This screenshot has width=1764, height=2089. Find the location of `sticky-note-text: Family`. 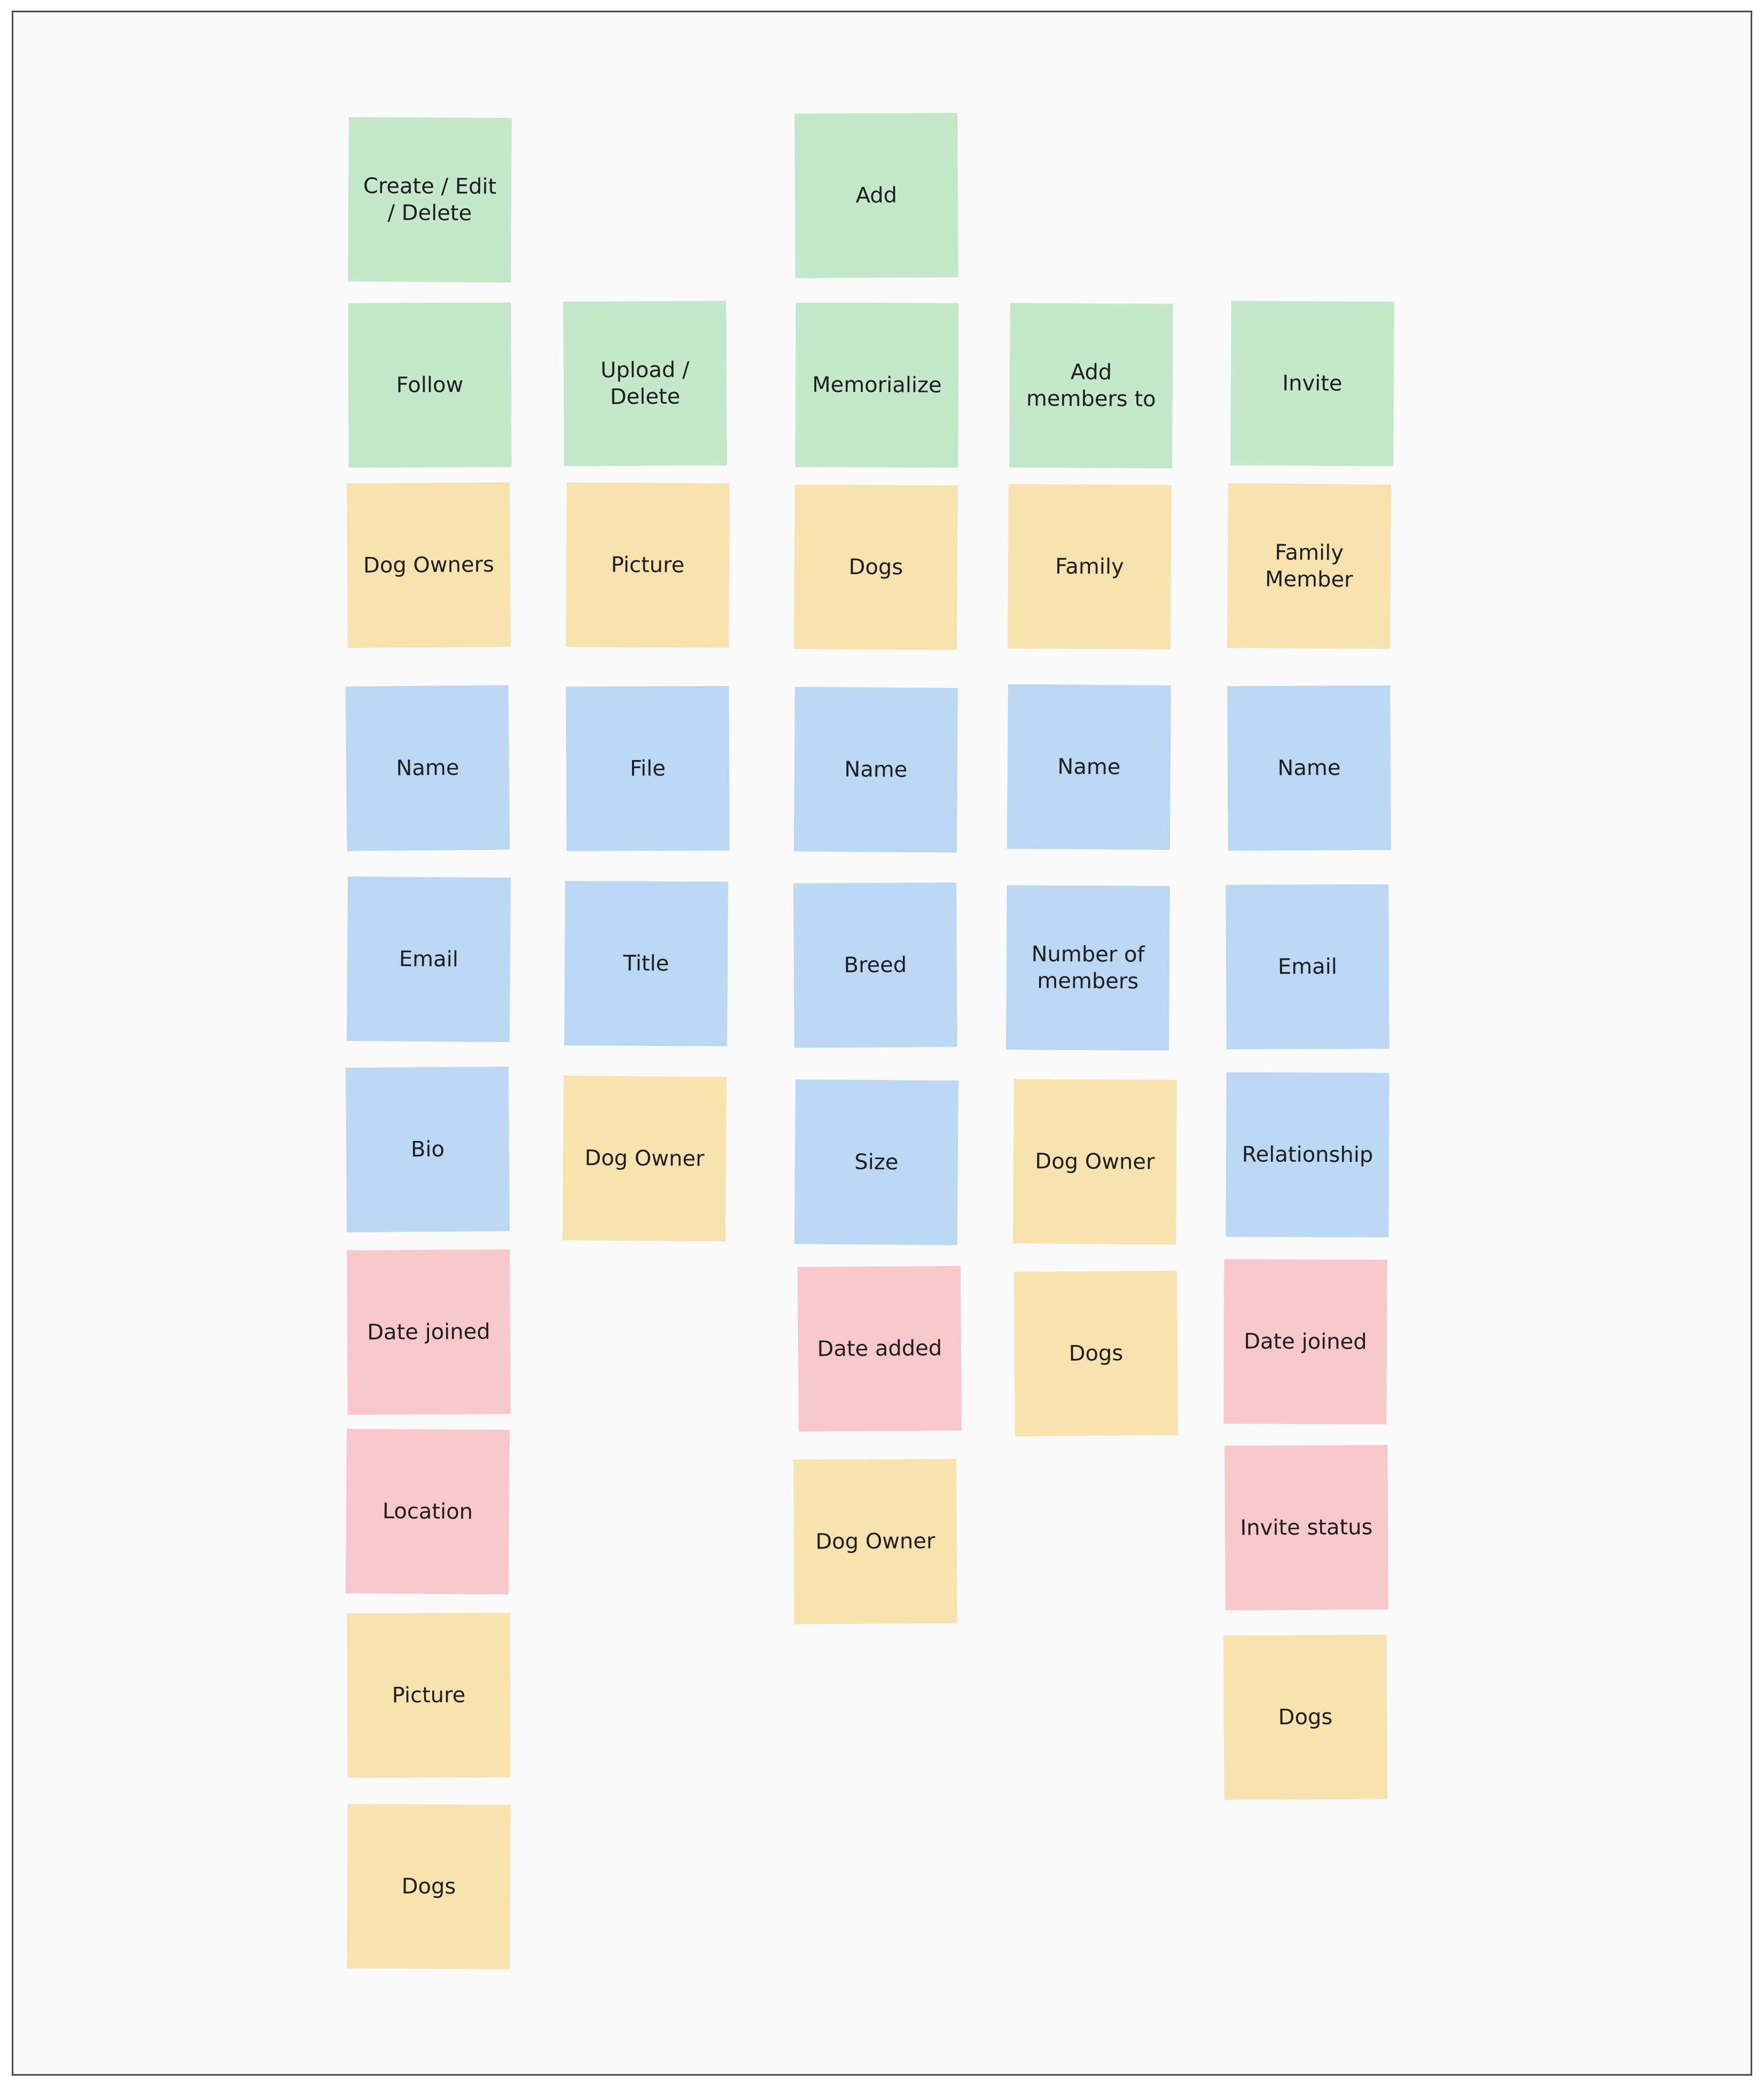

sticky-note-text: Family is located at coordinates (1089, 567).